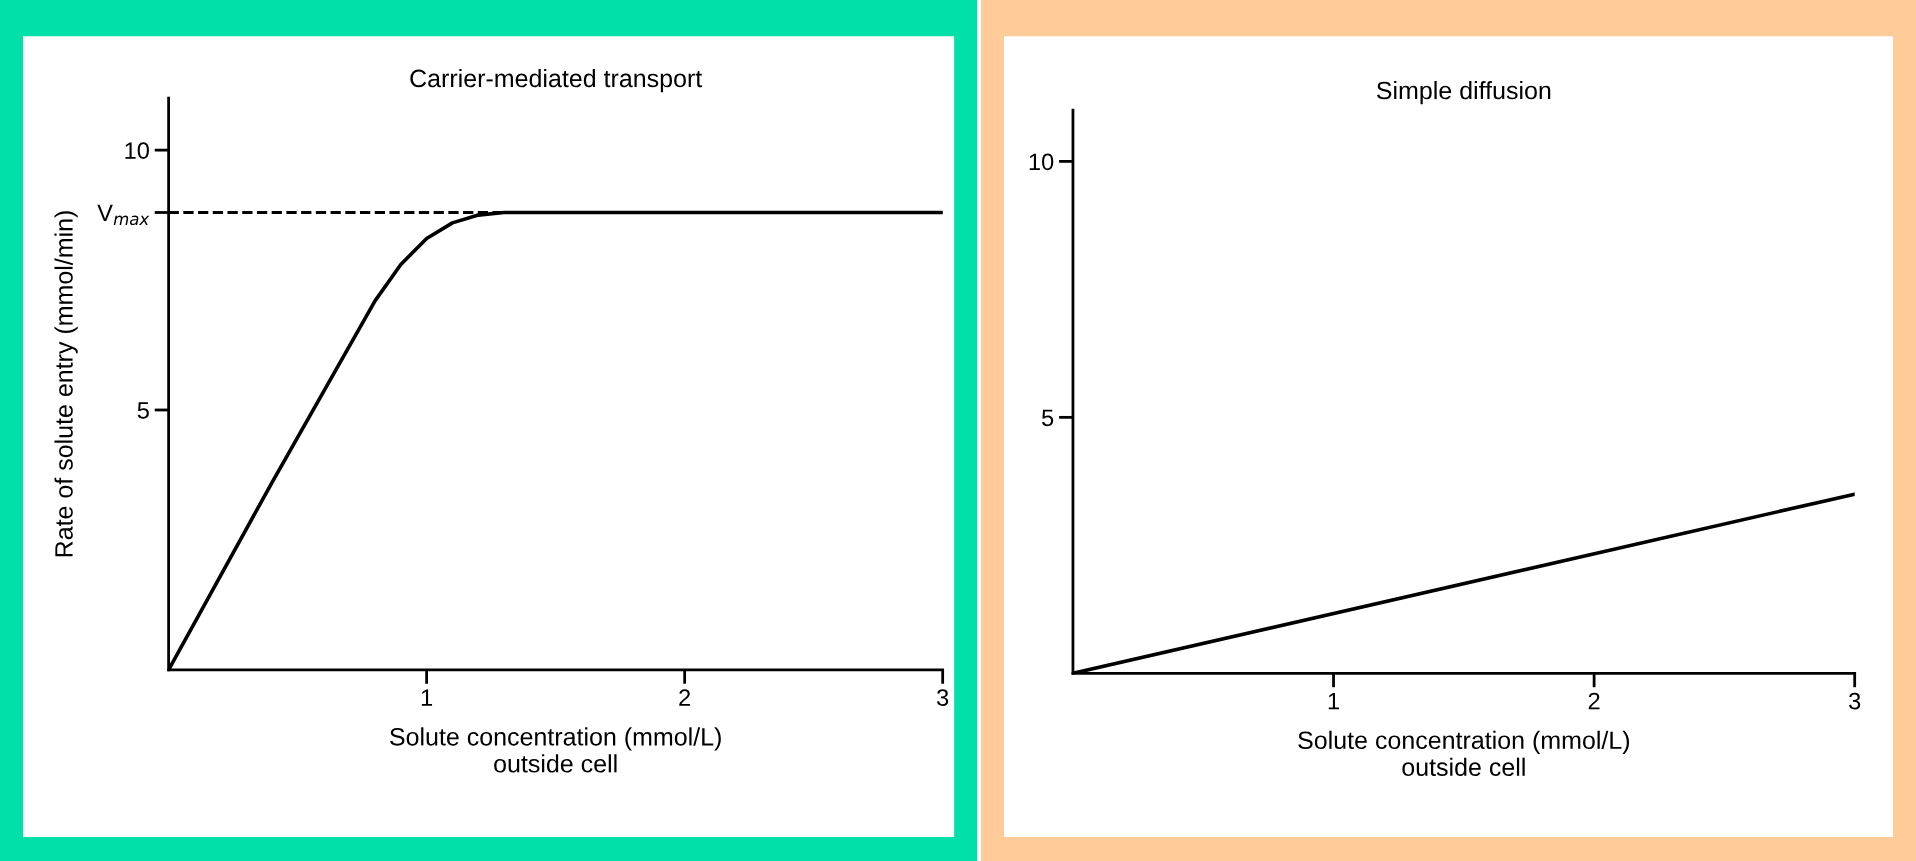 Image resolution: width=1916 pixels, height=861 pixels. What do you see at coordinates (556, 80) in the screenshot?
I see `chart-title: Carrier-mediated transport` at bounding box center [556, 80].